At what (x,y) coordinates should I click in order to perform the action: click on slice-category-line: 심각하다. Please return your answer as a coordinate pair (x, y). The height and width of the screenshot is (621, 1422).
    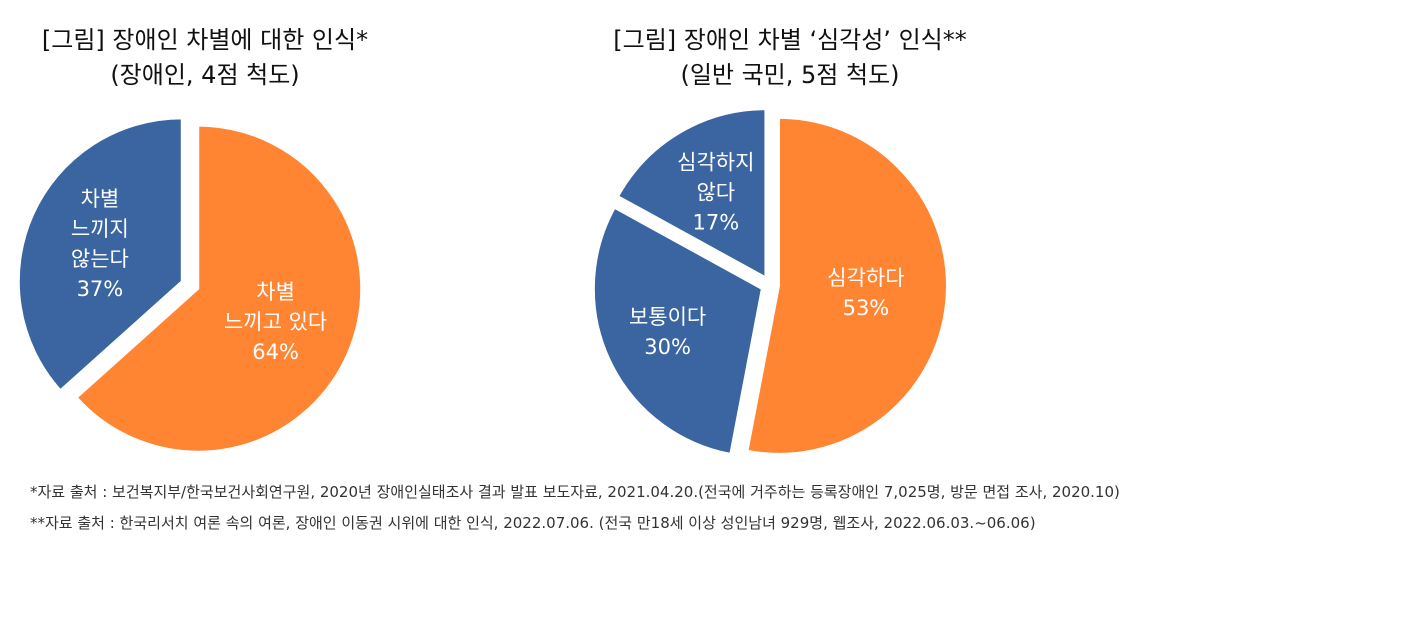
    Looking at the image, I should click on (865, 278).